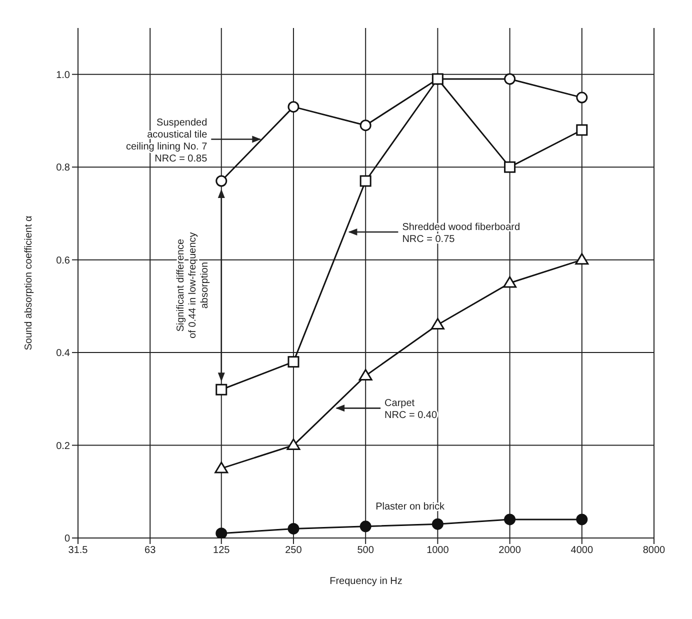 The height and width of the screenshot is (619, 692). Describe the element at coordinates (63, 260) in the screenshot. I see `y-tick-label: 0.6` at that location.